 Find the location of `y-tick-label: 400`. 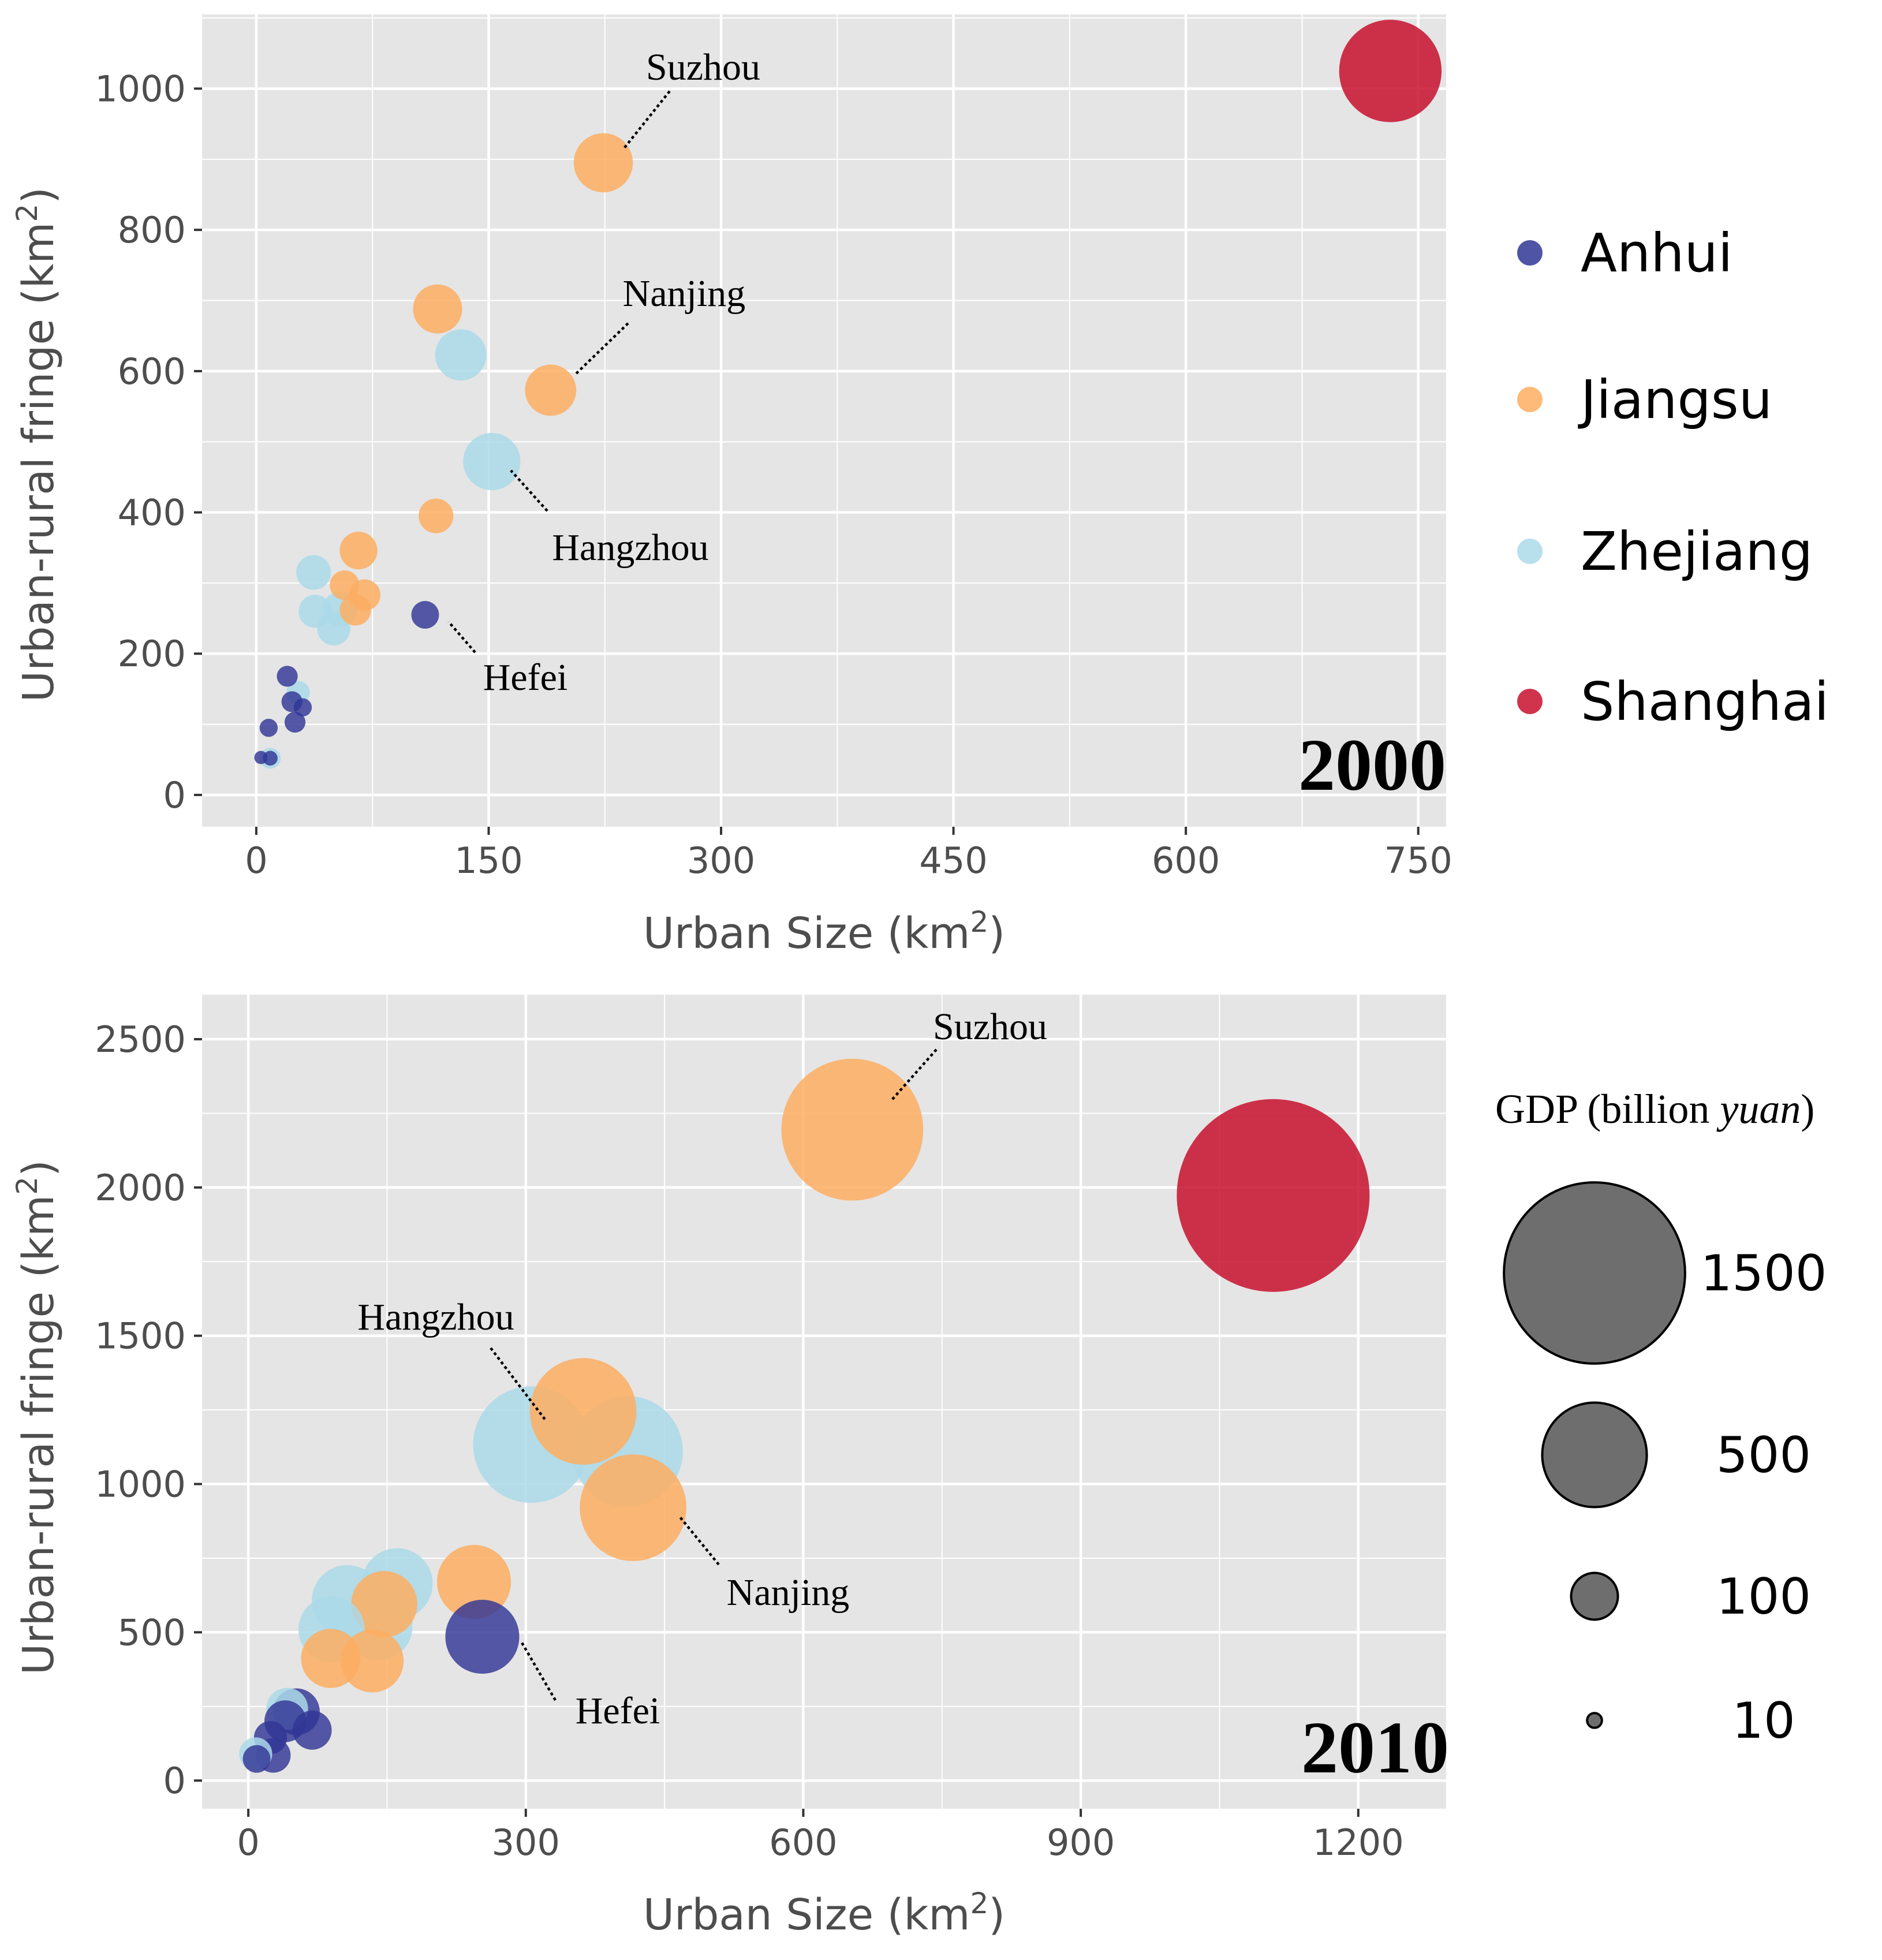

y-tick-label: 400 is located at coordinates (152, 513).